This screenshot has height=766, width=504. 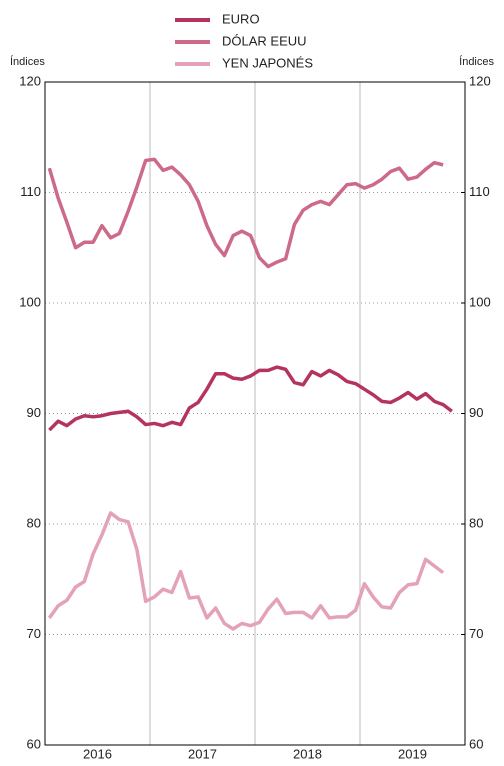 I want to click on legend-label: YEN JAPONÉS, so click(x=267, y=62).